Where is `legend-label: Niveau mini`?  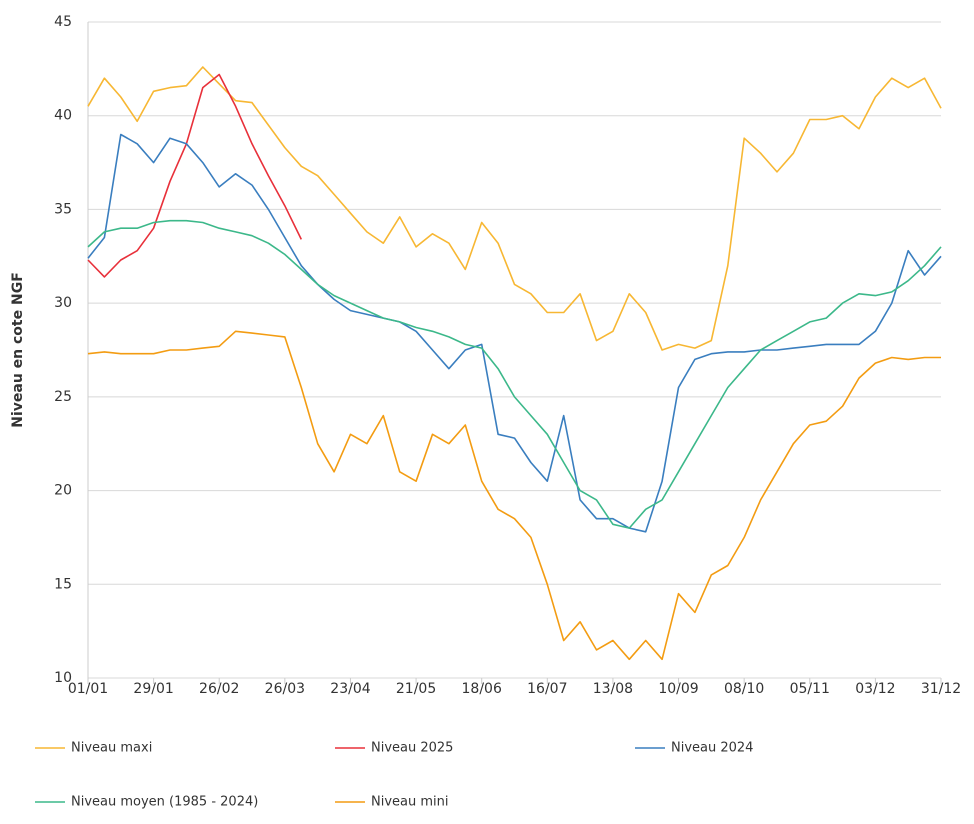 legend-label: Niveau mini is located at coordinates (410, 802).